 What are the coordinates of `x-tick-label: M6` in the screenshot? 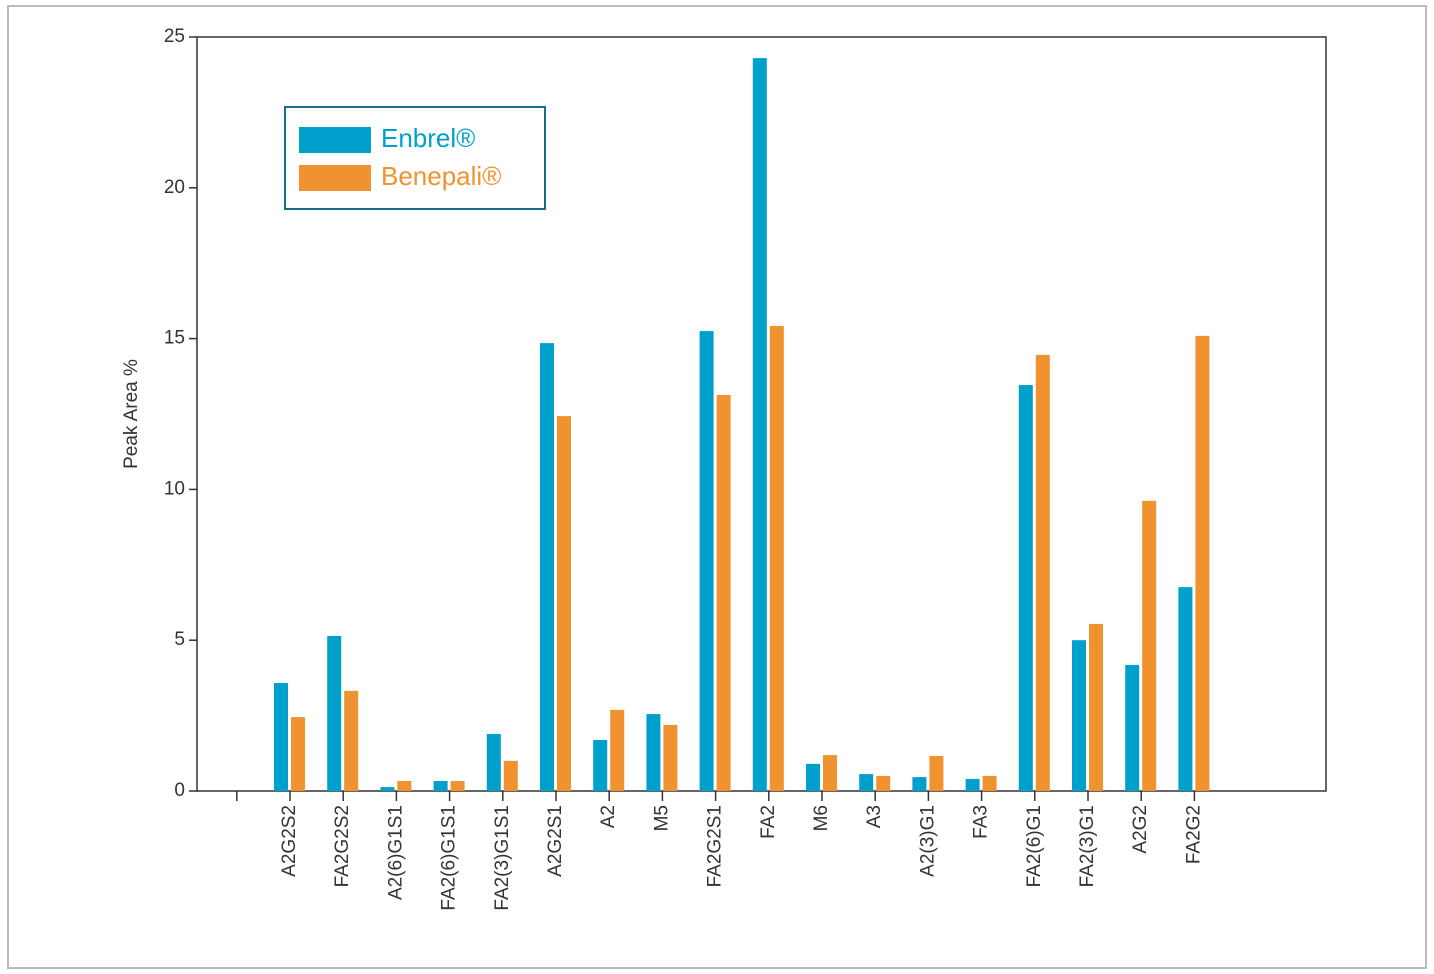 It's located at (821, 818).